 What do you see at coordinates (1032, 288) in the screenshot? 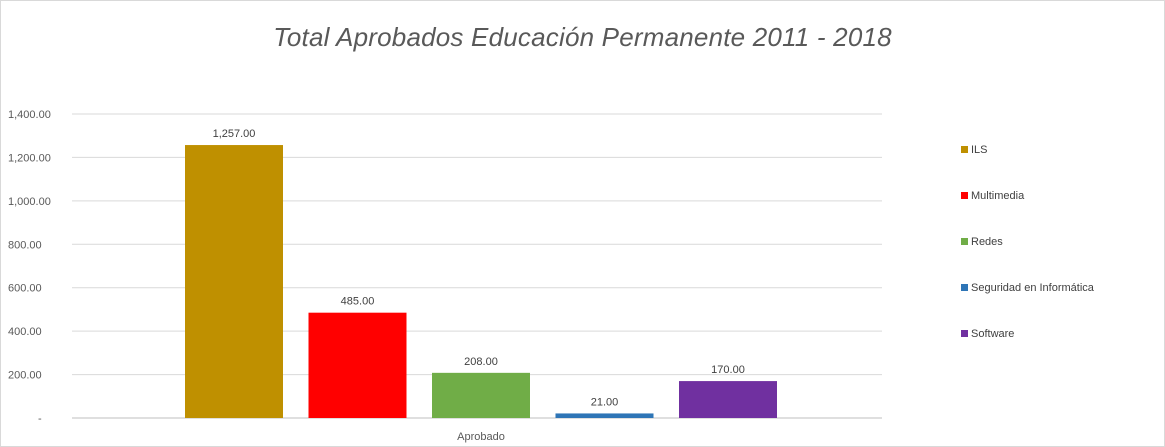
I see `legend-label: Seguridad en Informática` at bounding box center [1032, 288].